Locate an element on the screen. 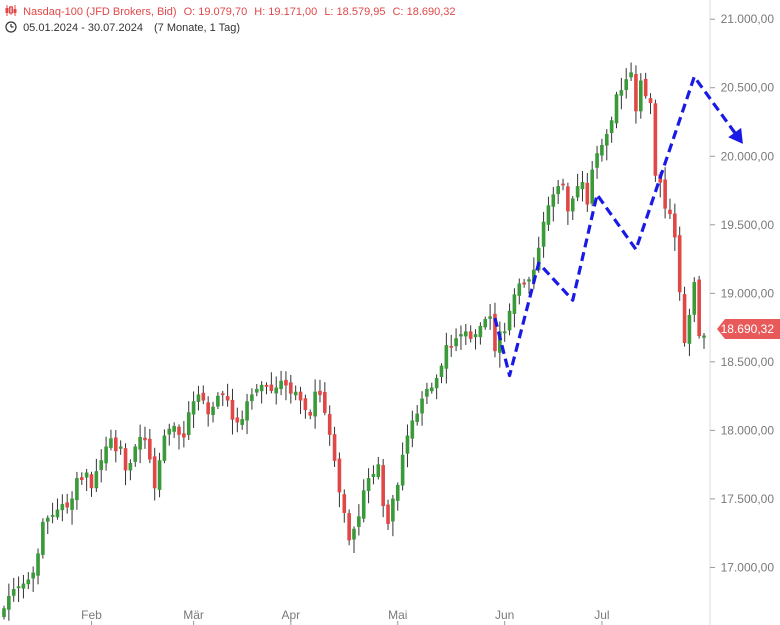  close-value: C: 18.690,32 is located at coordinates (424, 12).